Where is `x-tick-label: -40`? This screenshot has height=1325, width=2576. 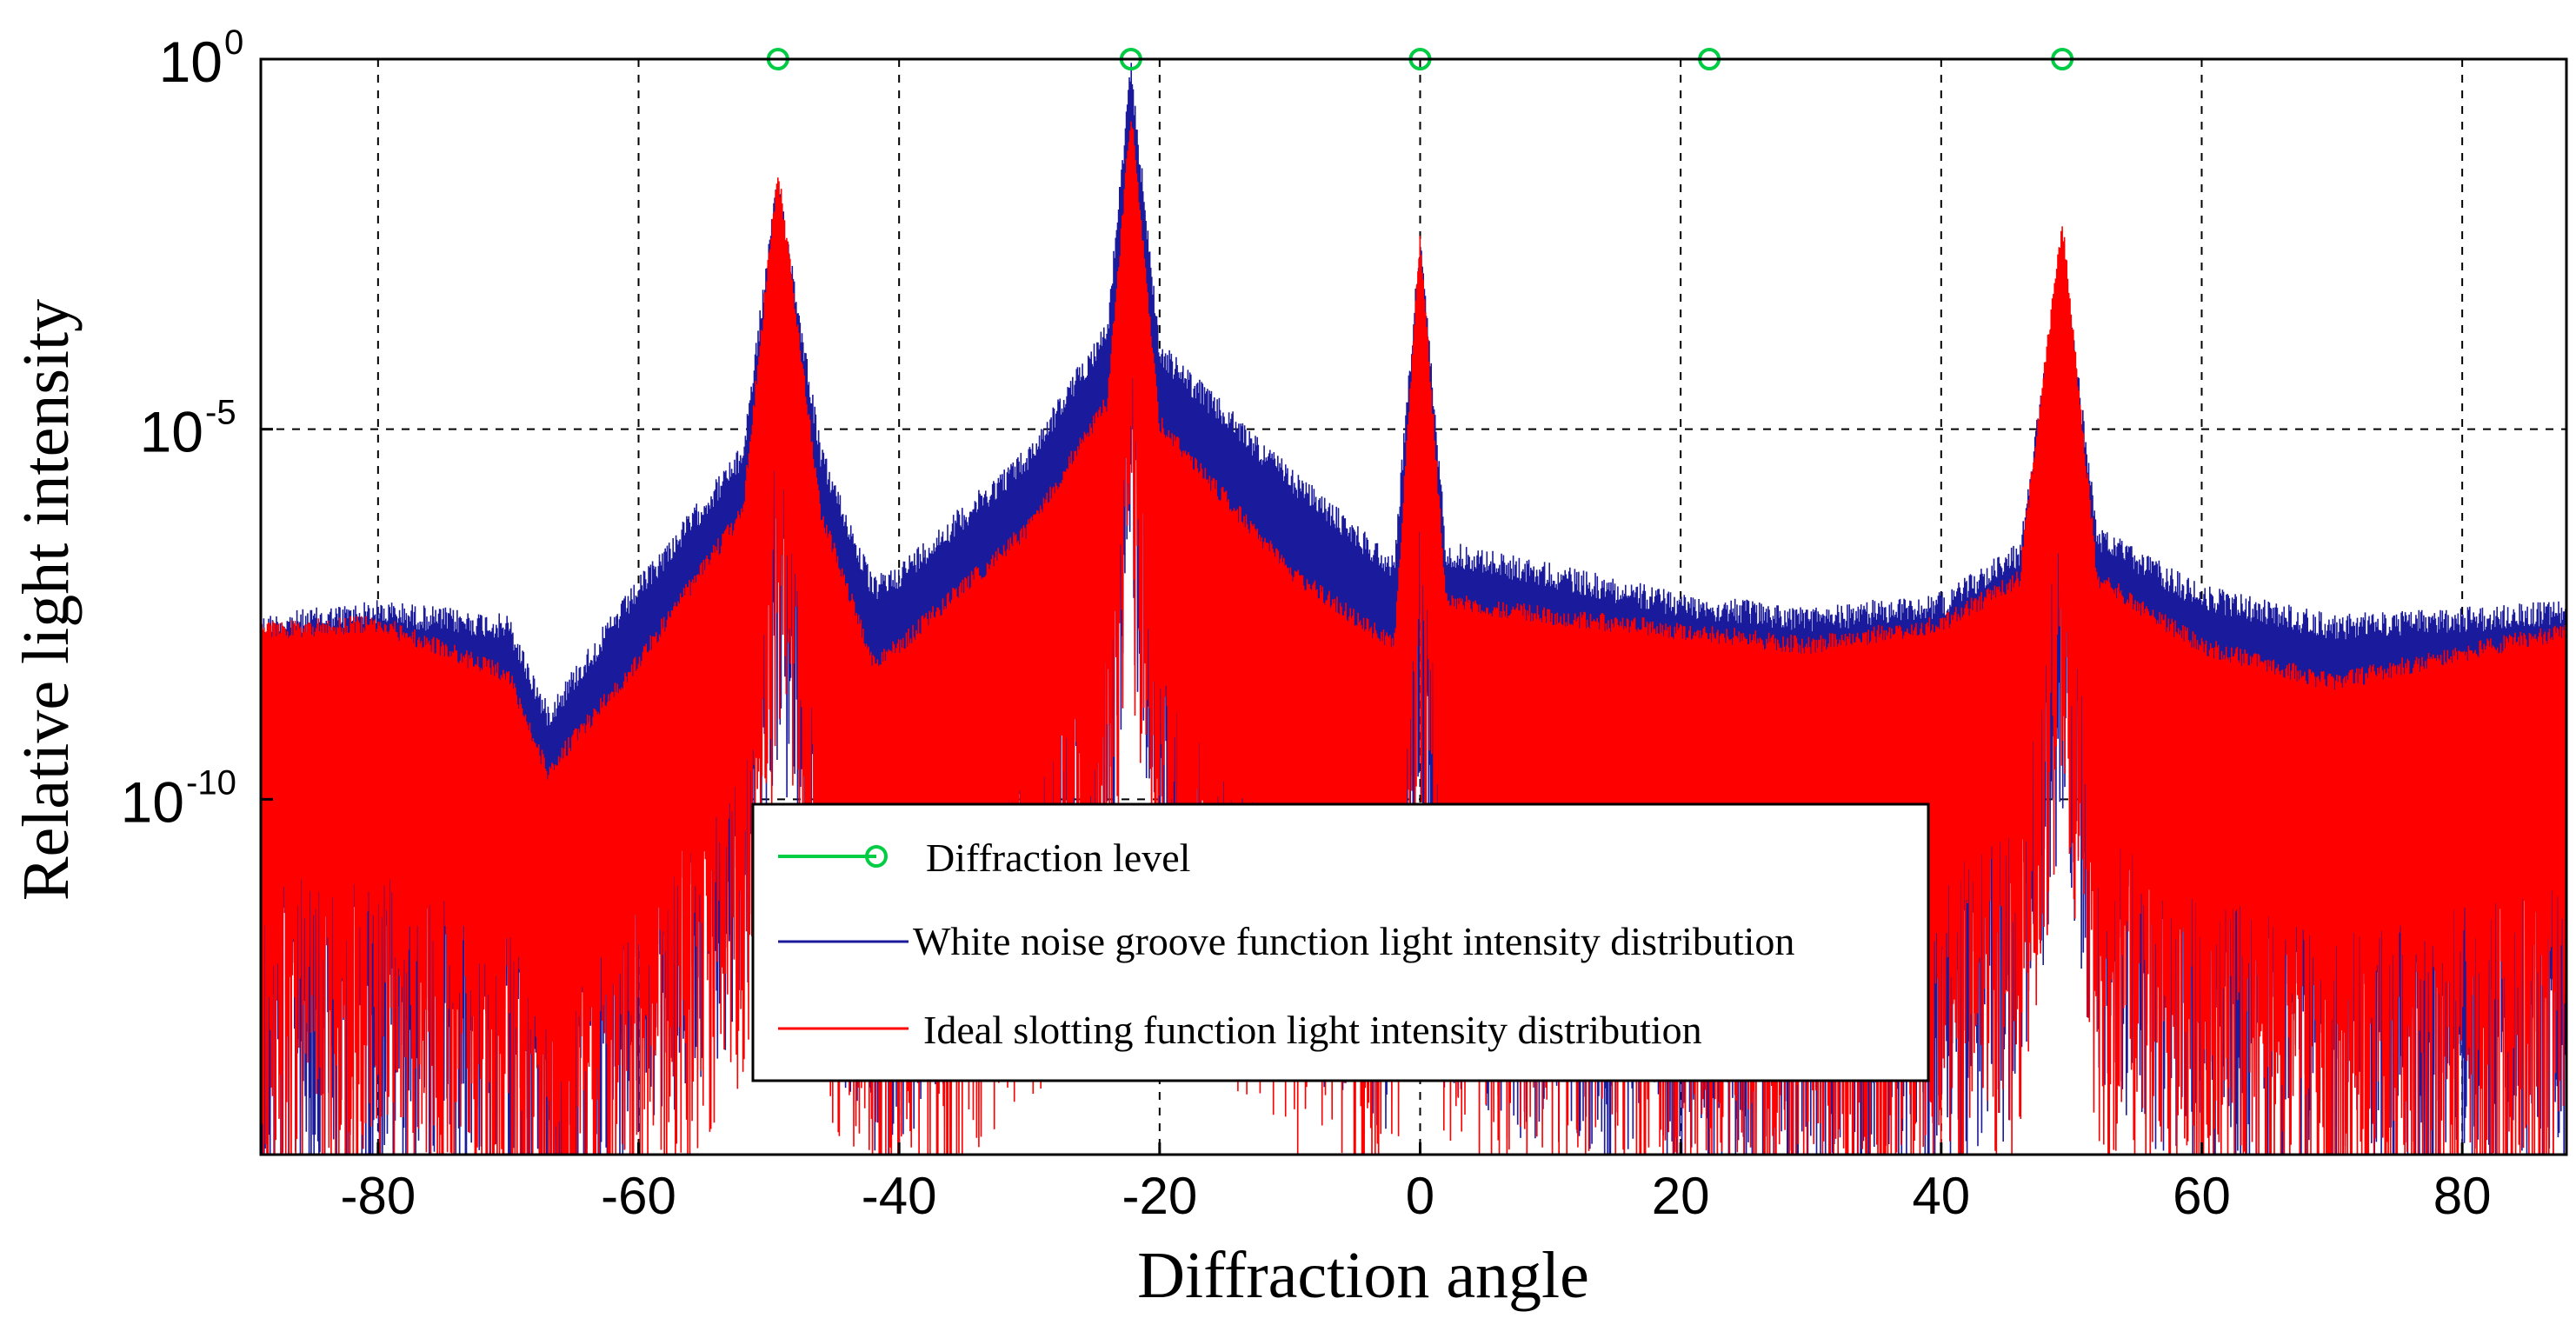 x-tick-label: -40 is located at coordinates (899, 1196).